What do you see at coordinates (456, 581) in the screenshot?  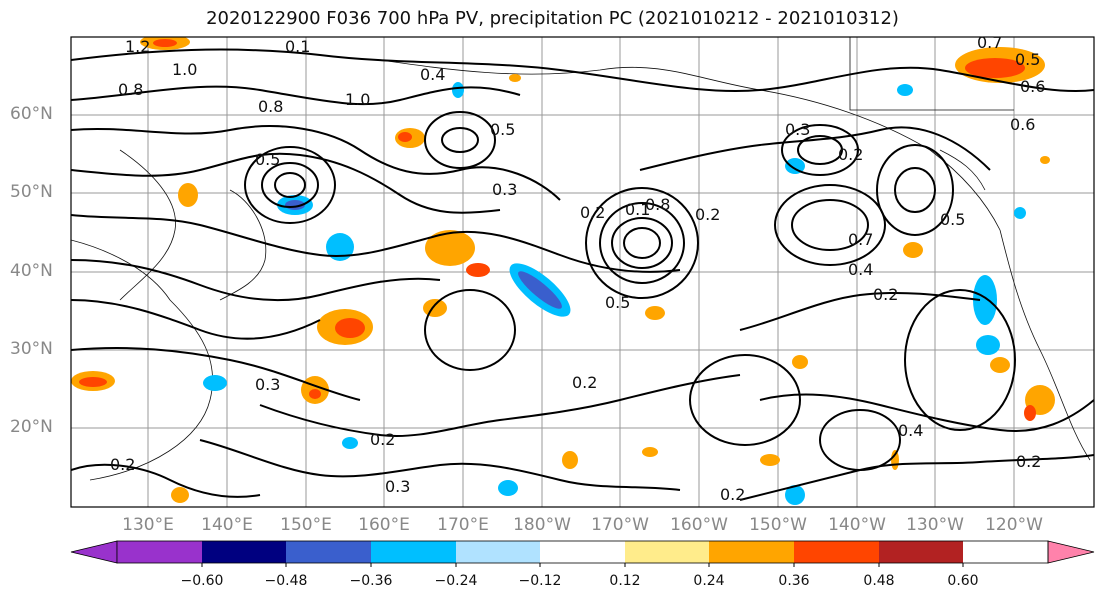 I see `colorbar-tick-label: −0.24` at bounding box center [456, 581].